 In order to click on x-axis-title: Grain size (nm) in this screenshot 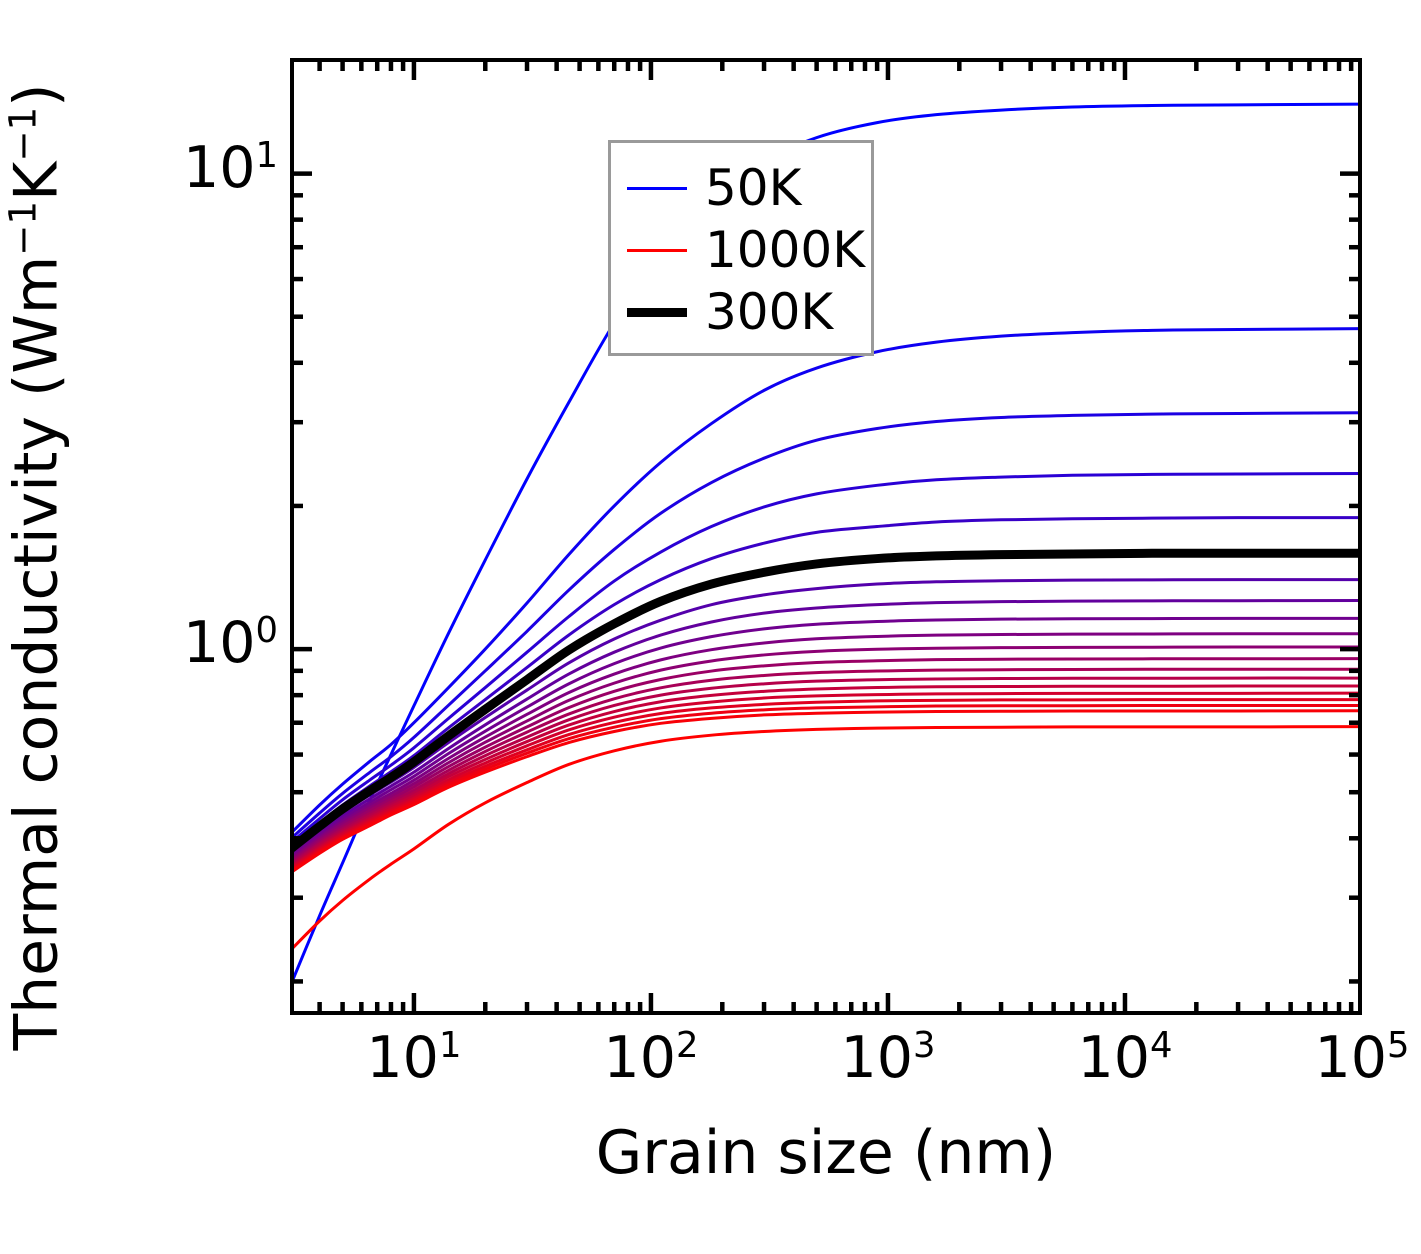, I will do `click(826, 1153)`.